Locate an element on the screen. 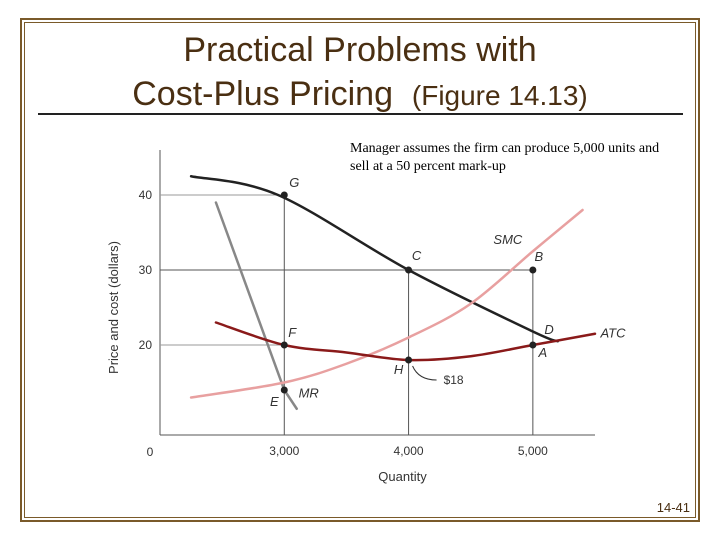 This screenshot has width=720, height=540. y-tick-label-40: 40 is located at coordinates (146, 195).